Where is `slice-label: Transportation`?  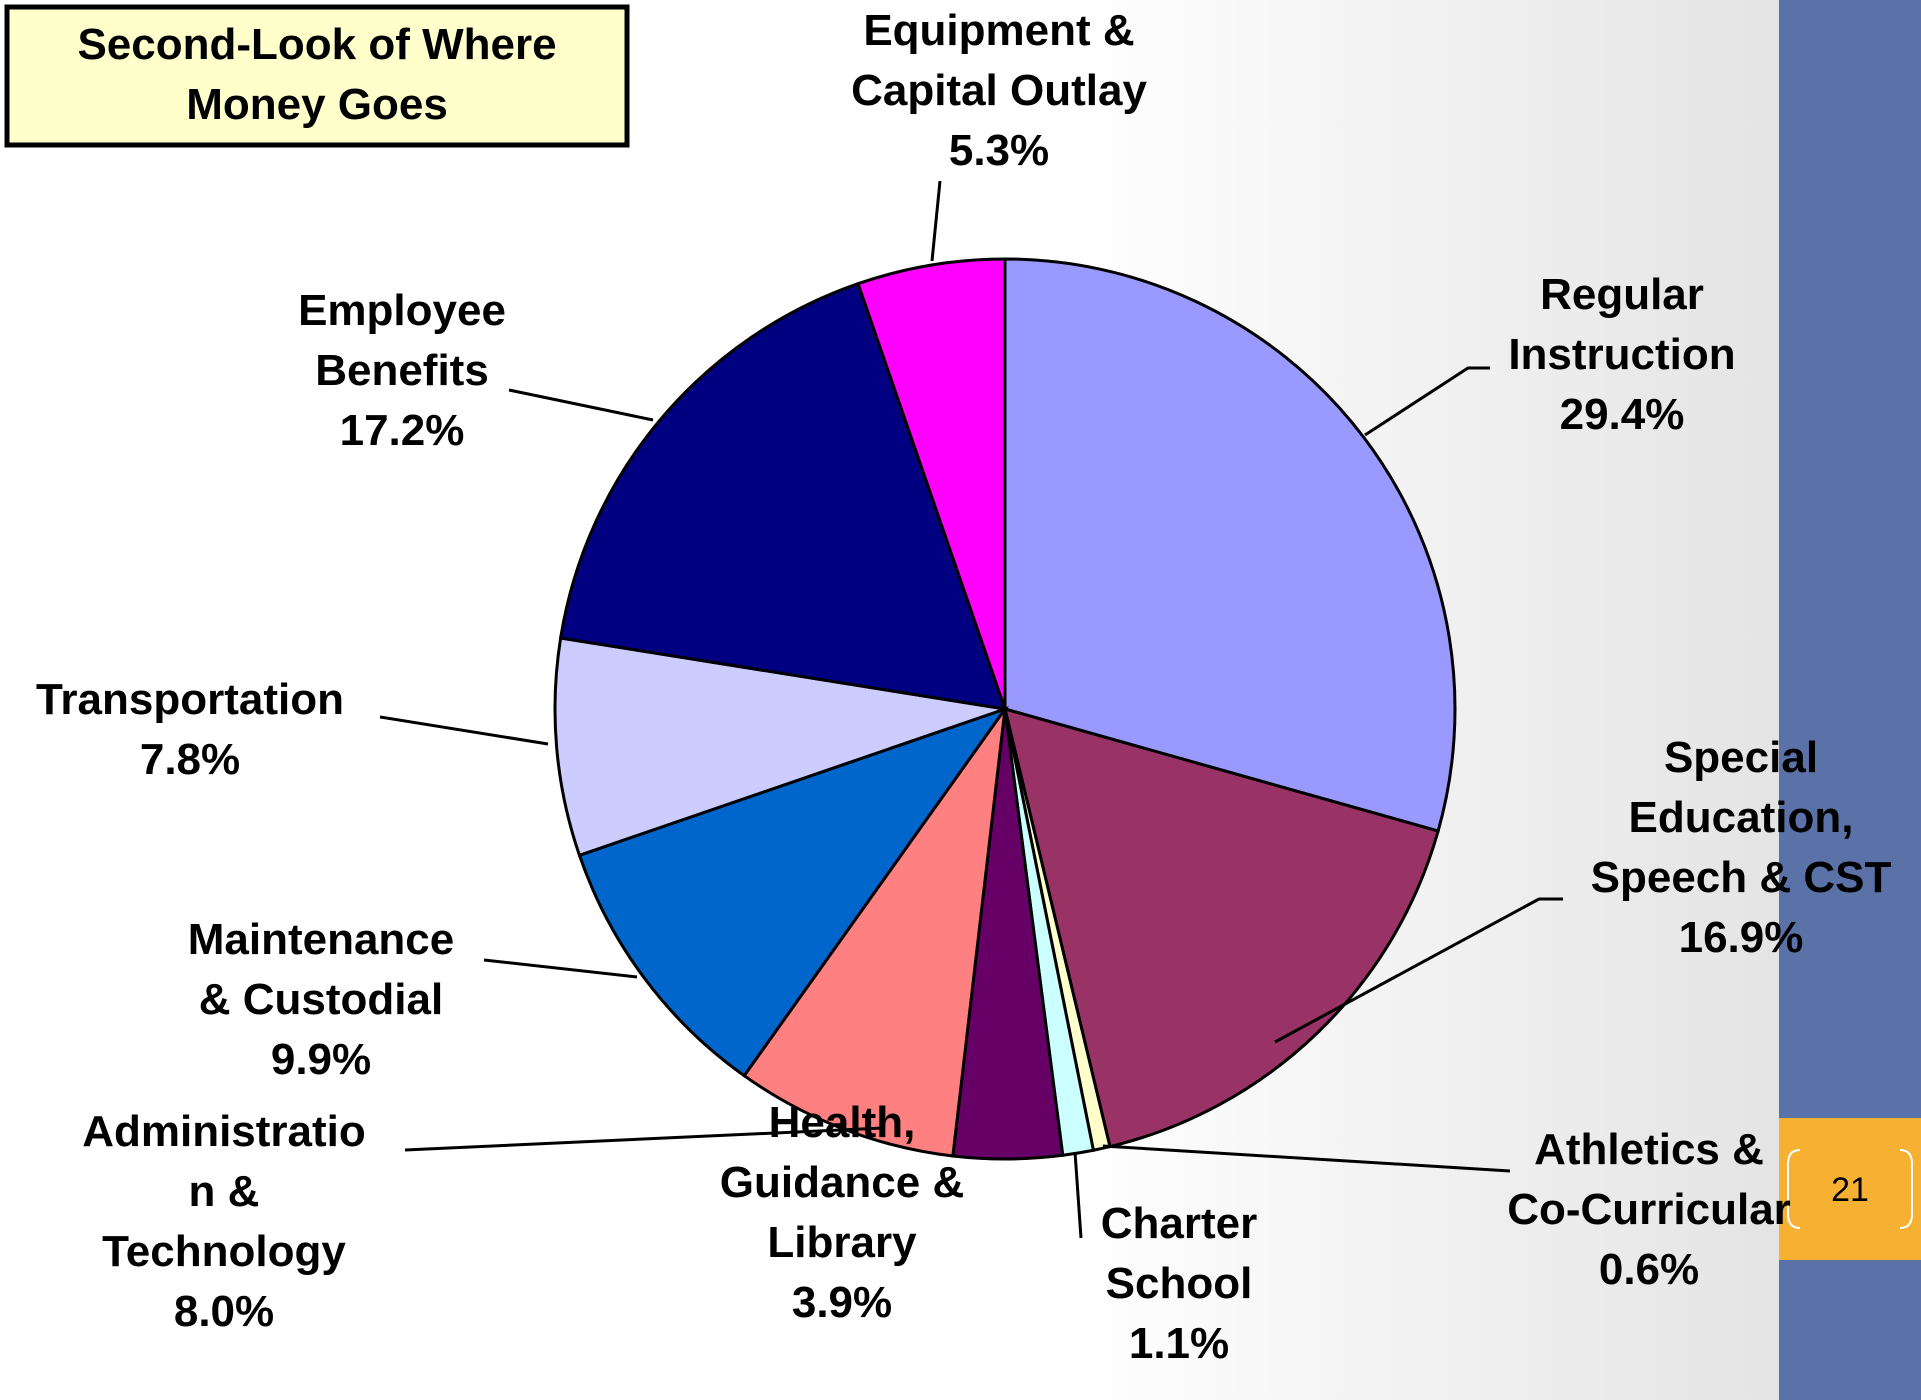
slice-label: Transportation is located at coordinates (190, 699).